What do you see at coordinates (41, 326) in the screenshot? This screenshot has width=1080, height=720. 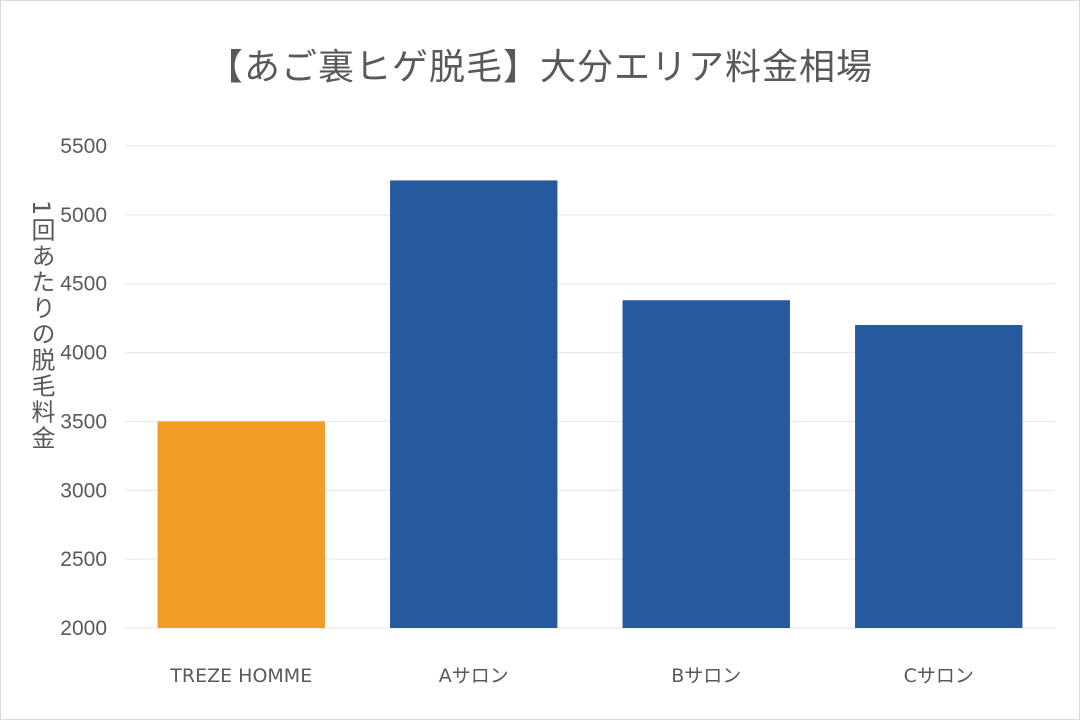 I see `y-axis-label: 1回あたりの脱毛料金` at bounding box center [41, 326].